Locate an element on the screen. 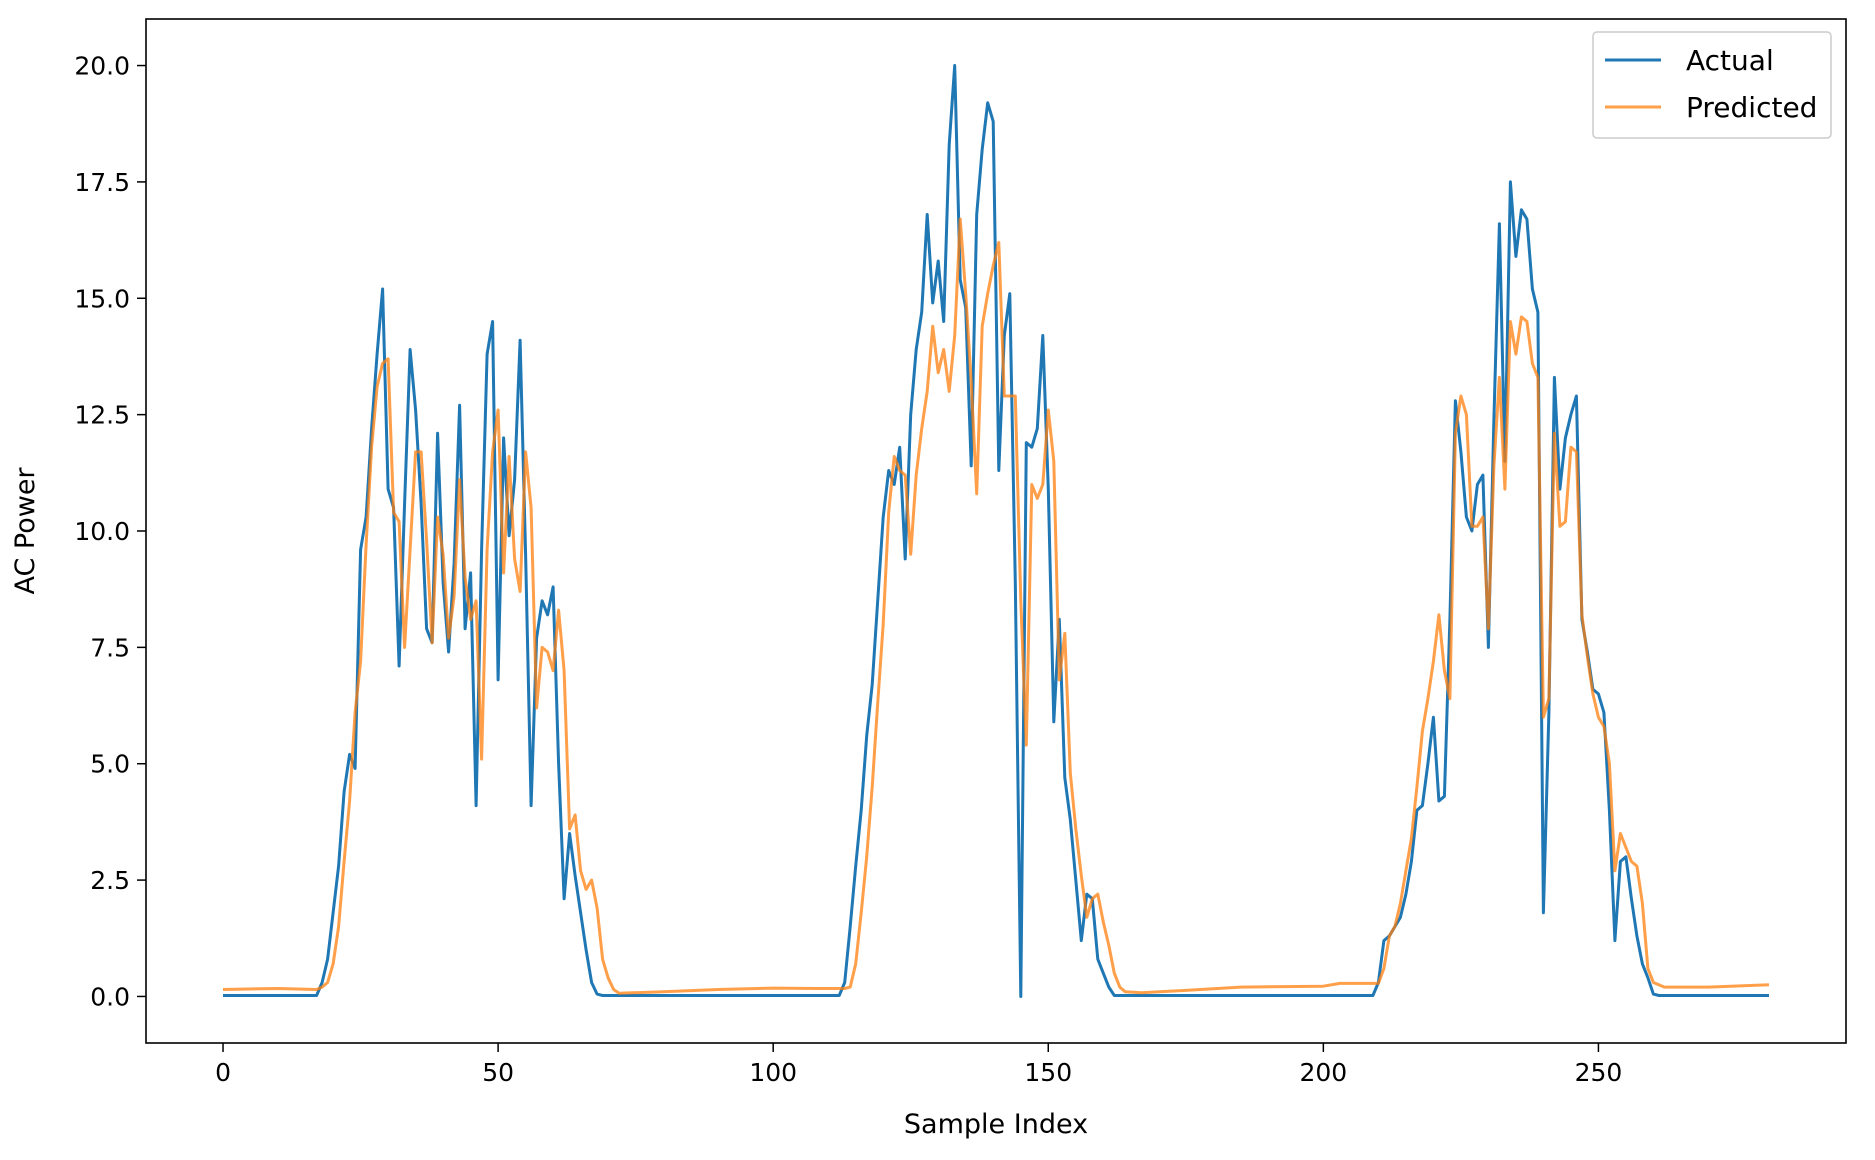 The image size is (1875, 1160). x-axis-label: Sample Index is located at coordinates (996, 1124).